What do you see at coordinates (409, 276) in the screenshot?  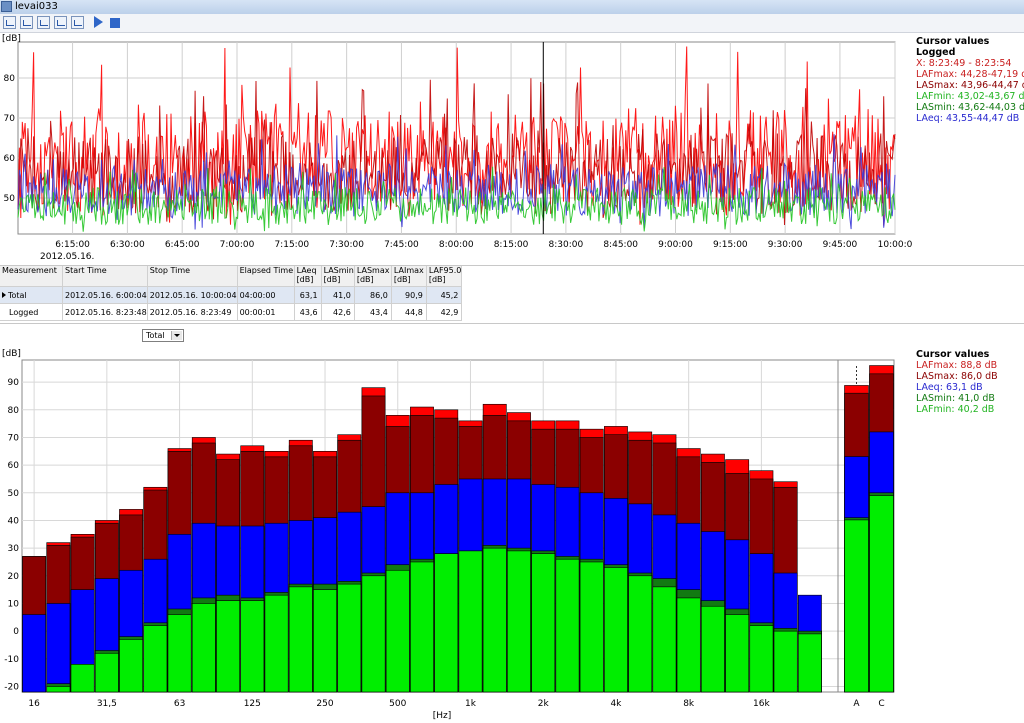 I see `col-header: LAImax [dB]` at bounding box center [409, 276].